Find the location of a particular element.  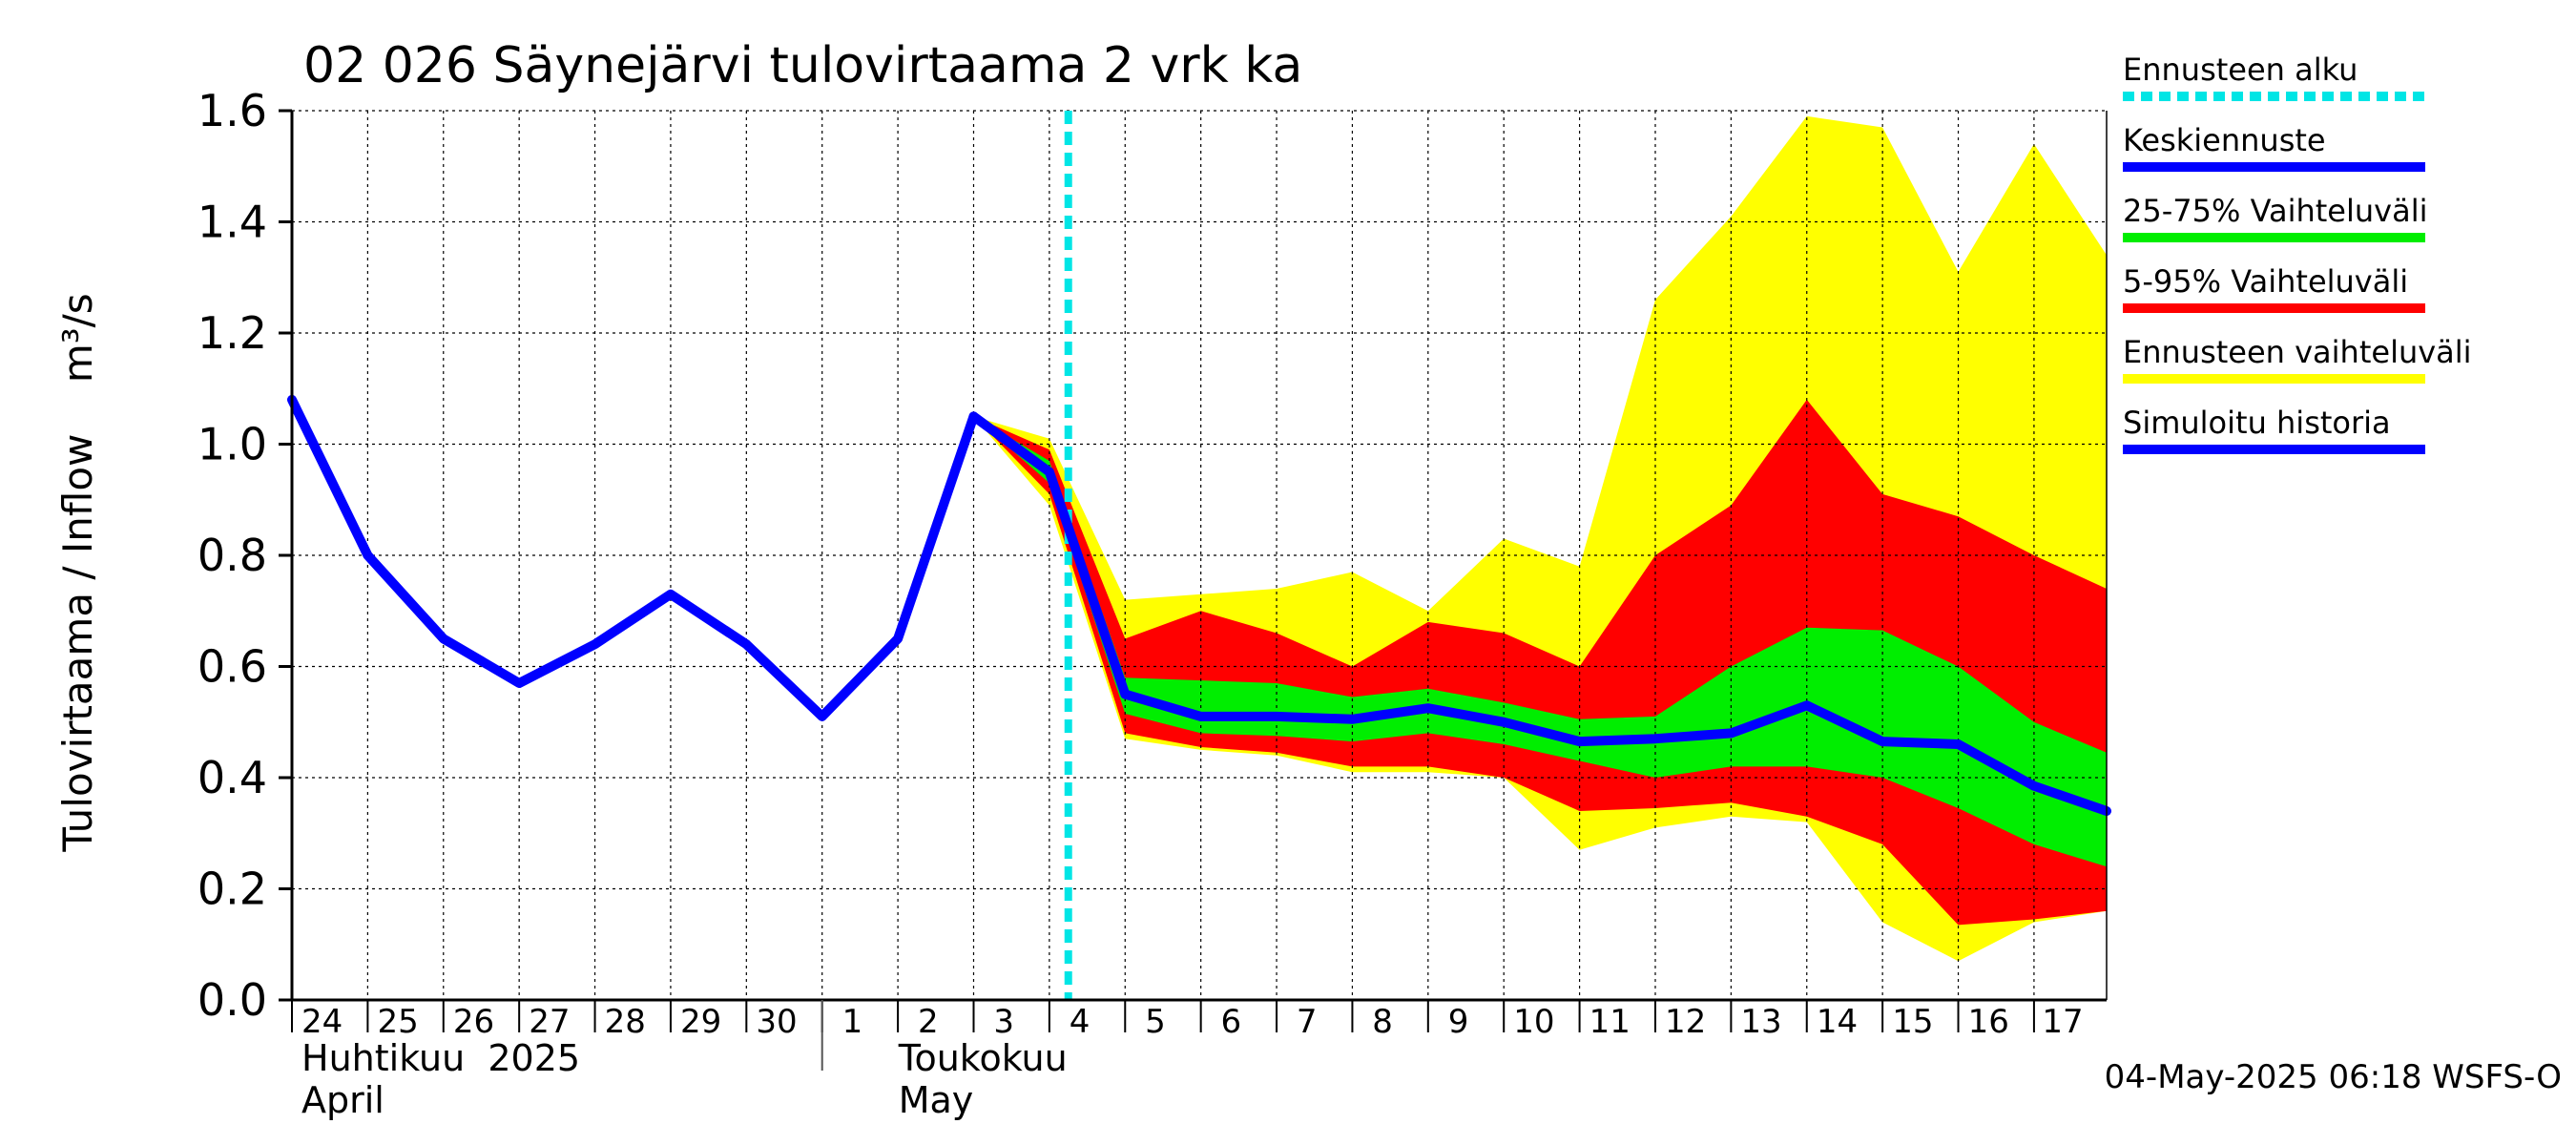

y-tick-label: 1.4 is located at coordinates (232, 222).